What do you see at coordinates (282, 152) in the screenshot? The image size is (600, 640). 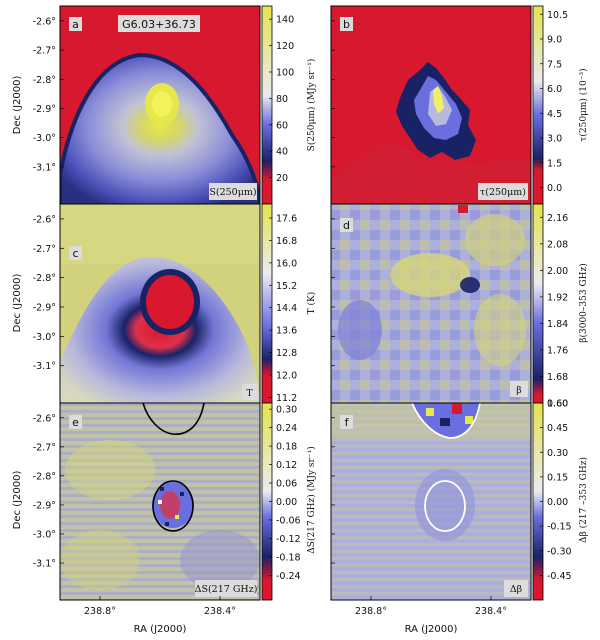 I see `colorbar-tick-label-a: 40` at bounding box center [282, 152].